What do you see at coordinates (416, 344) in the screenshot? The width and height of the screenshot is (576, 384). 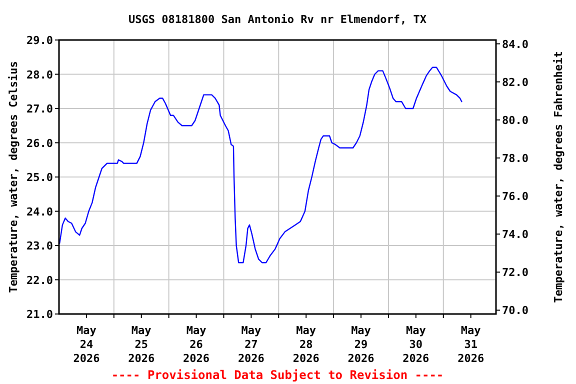 I see `x-tick-label: May 30 2026` at bounding box center [416, 344].